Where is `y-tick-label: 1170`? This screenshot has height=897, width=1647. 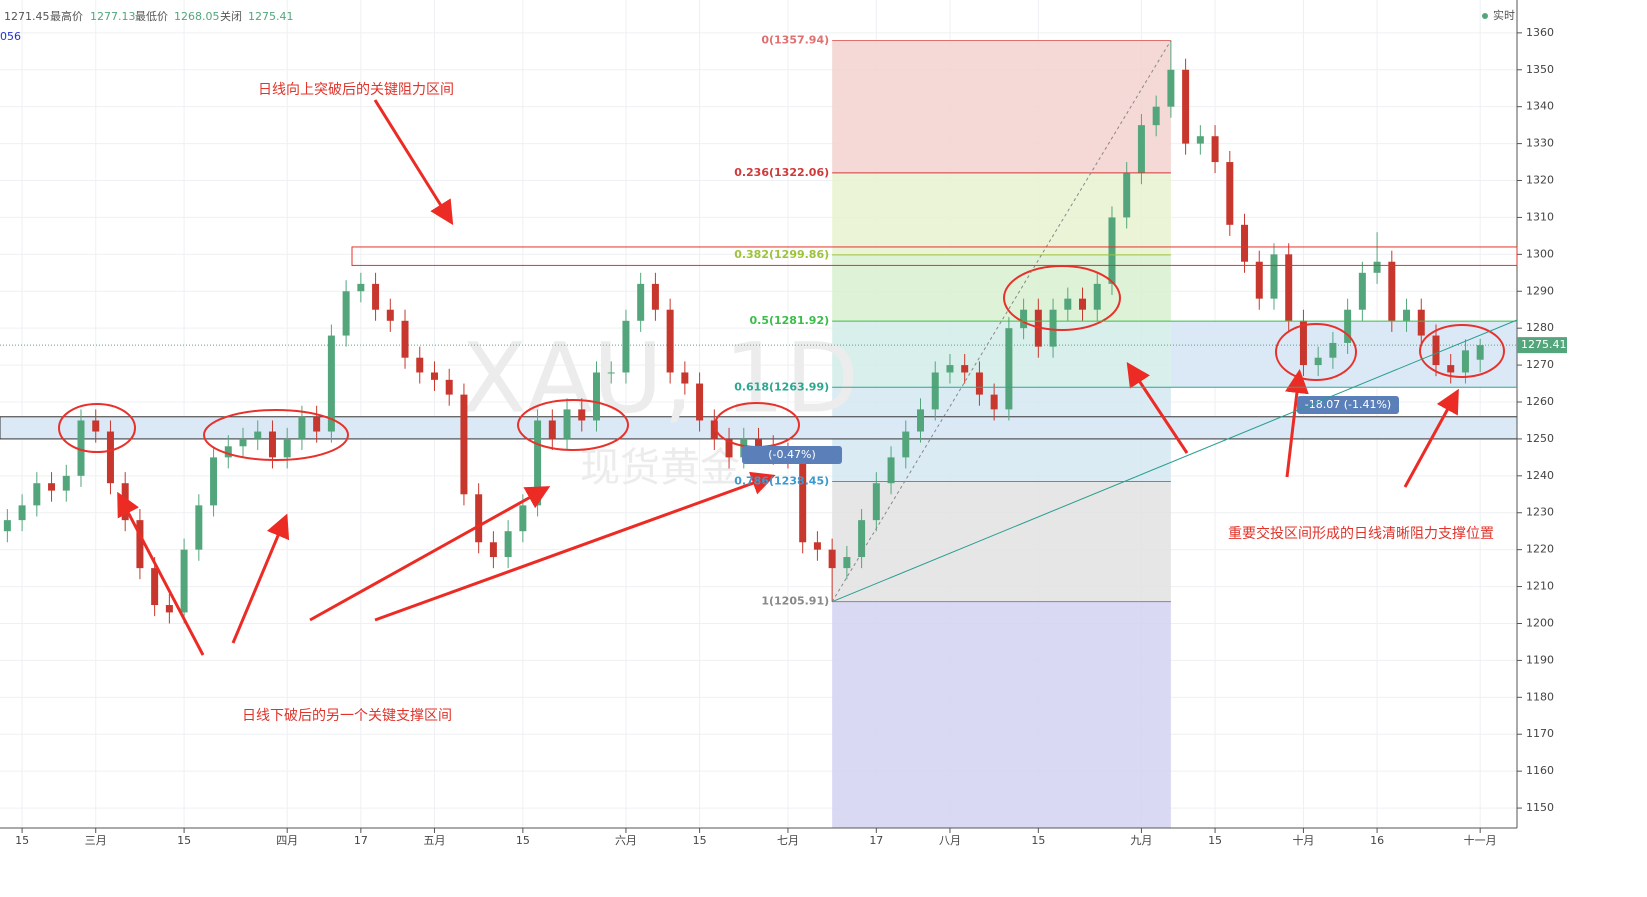
y-tick-label: 1170 is located at coordinates (1540, 733).